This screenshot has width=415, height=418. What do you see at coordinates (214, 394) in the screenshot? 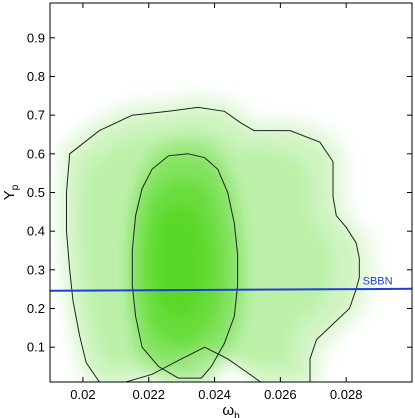
I see `x-tick-label: 0.024` at bounding box center [214, 394].